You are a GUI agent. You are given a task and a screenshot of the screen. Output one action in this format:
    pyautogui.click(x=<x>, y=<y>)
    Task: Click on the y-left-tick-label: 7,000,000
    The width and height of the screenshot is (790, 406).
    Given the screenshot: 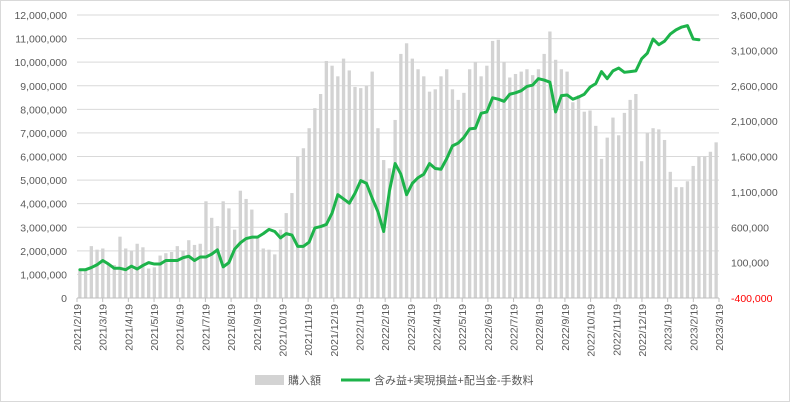 What is the action you would take?
    pyautogui.click(x=43, y=134)
    